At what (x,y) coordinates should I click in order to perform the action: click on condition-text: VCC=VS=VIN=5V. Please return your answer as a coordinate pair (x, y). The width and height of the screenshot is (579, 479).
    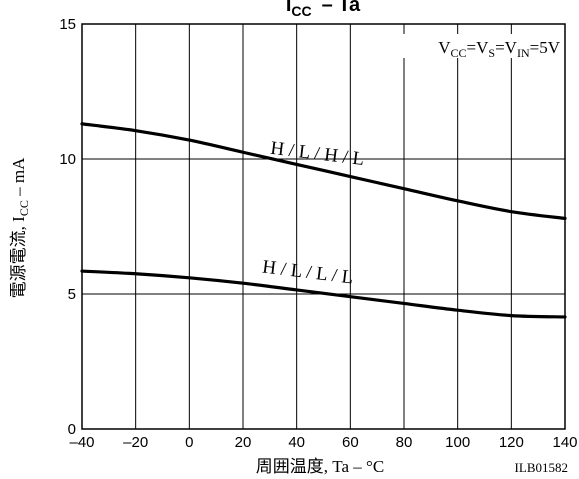
    Looking at the image, I should click on (499, 49).